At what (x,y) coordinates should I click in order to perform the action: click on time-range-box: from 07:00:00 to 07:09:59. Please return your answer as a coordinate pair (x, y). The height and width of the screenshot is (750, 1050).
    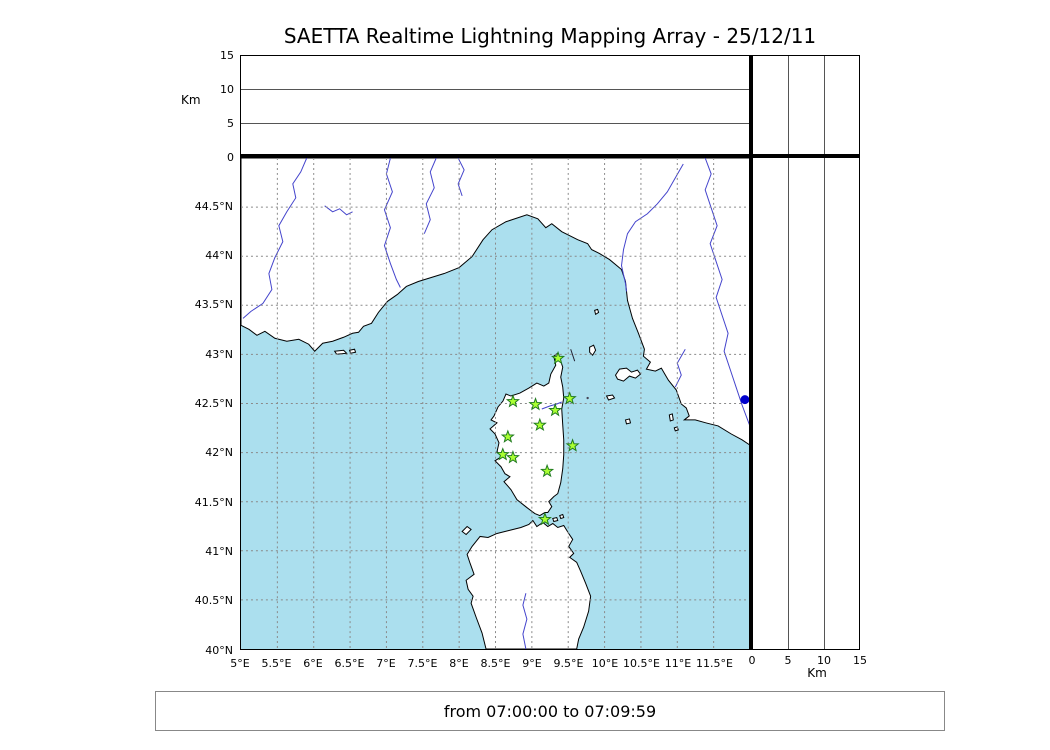
    Looking at the image, I should click on (550, 711).